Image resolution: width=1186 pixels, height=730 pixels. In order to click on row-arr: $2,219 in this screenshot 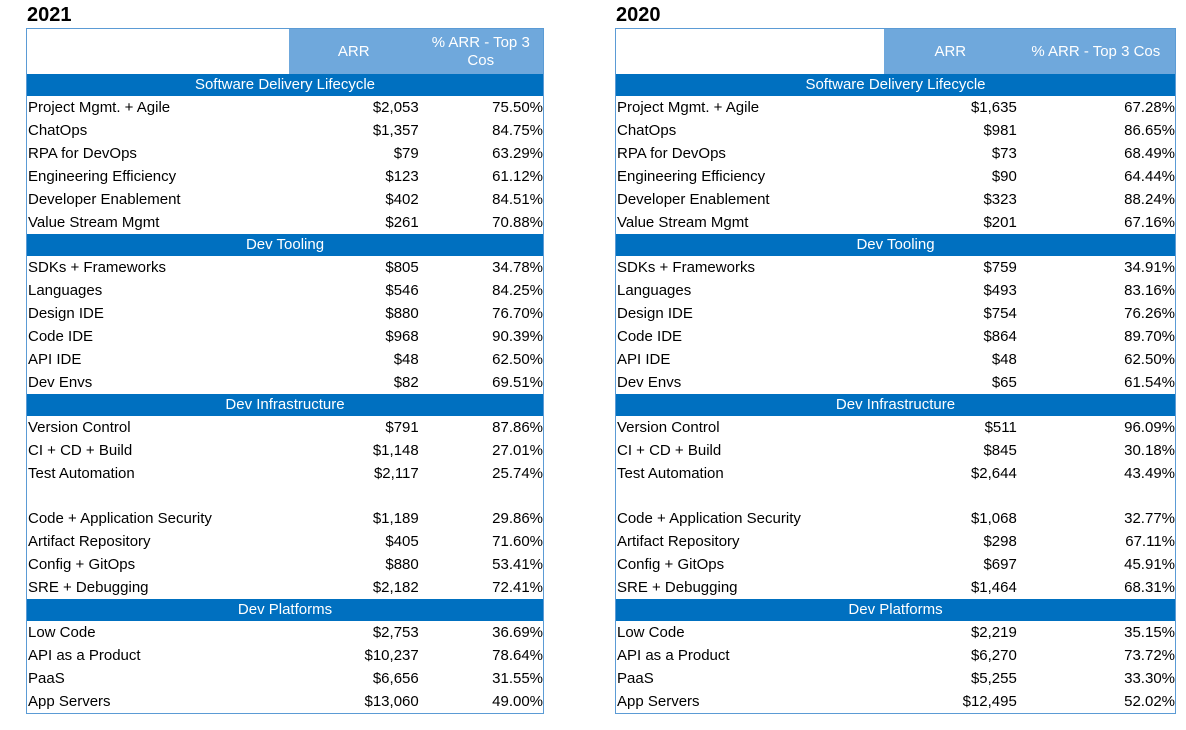, I will do `click(993, 632)`.